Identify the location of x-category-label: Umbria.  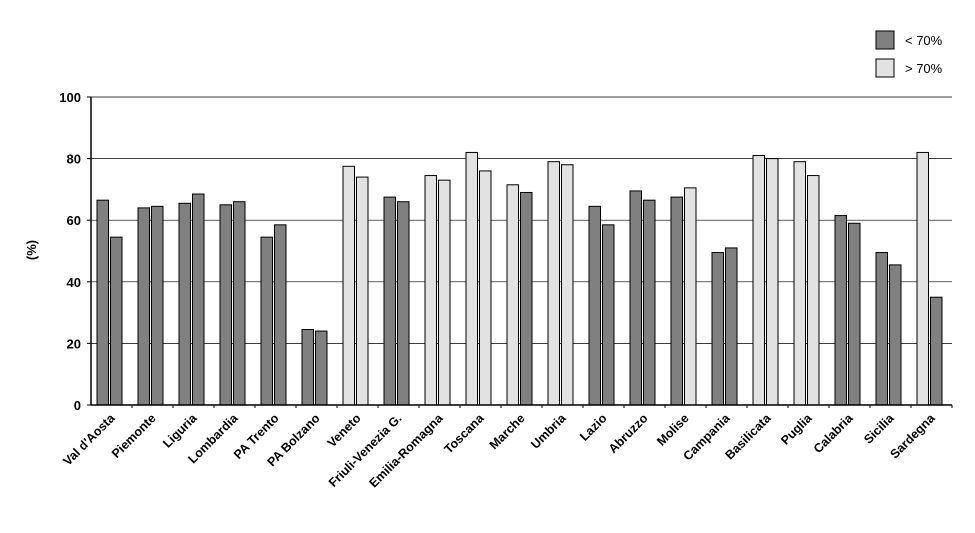
(548, 430).